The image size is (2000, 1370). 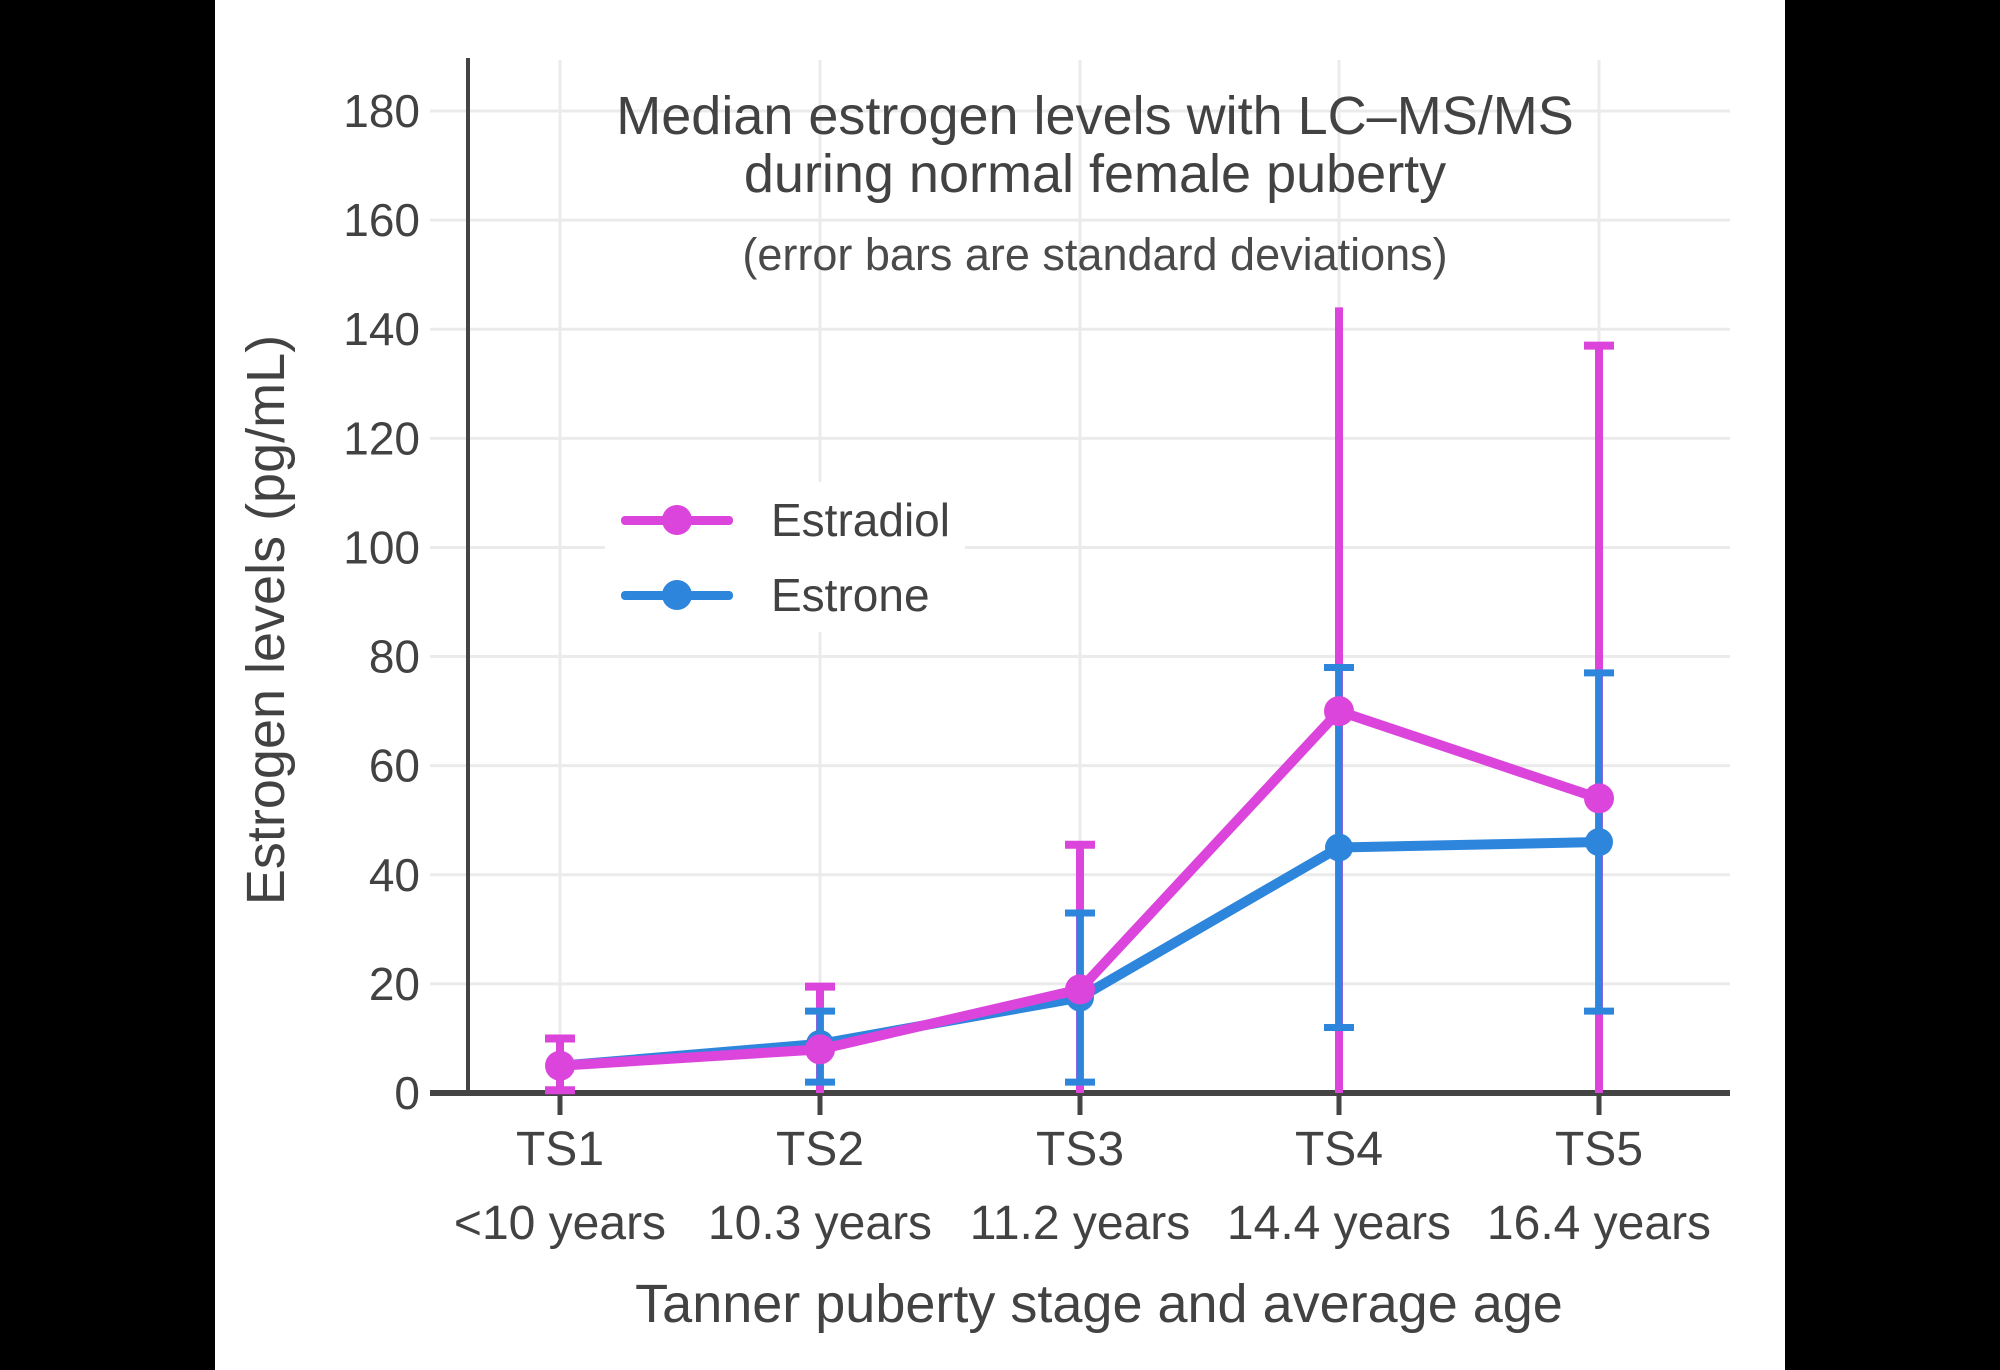 I want to click on x-tick-label-age: 14.4 years, so click(x=1339, y=1223).